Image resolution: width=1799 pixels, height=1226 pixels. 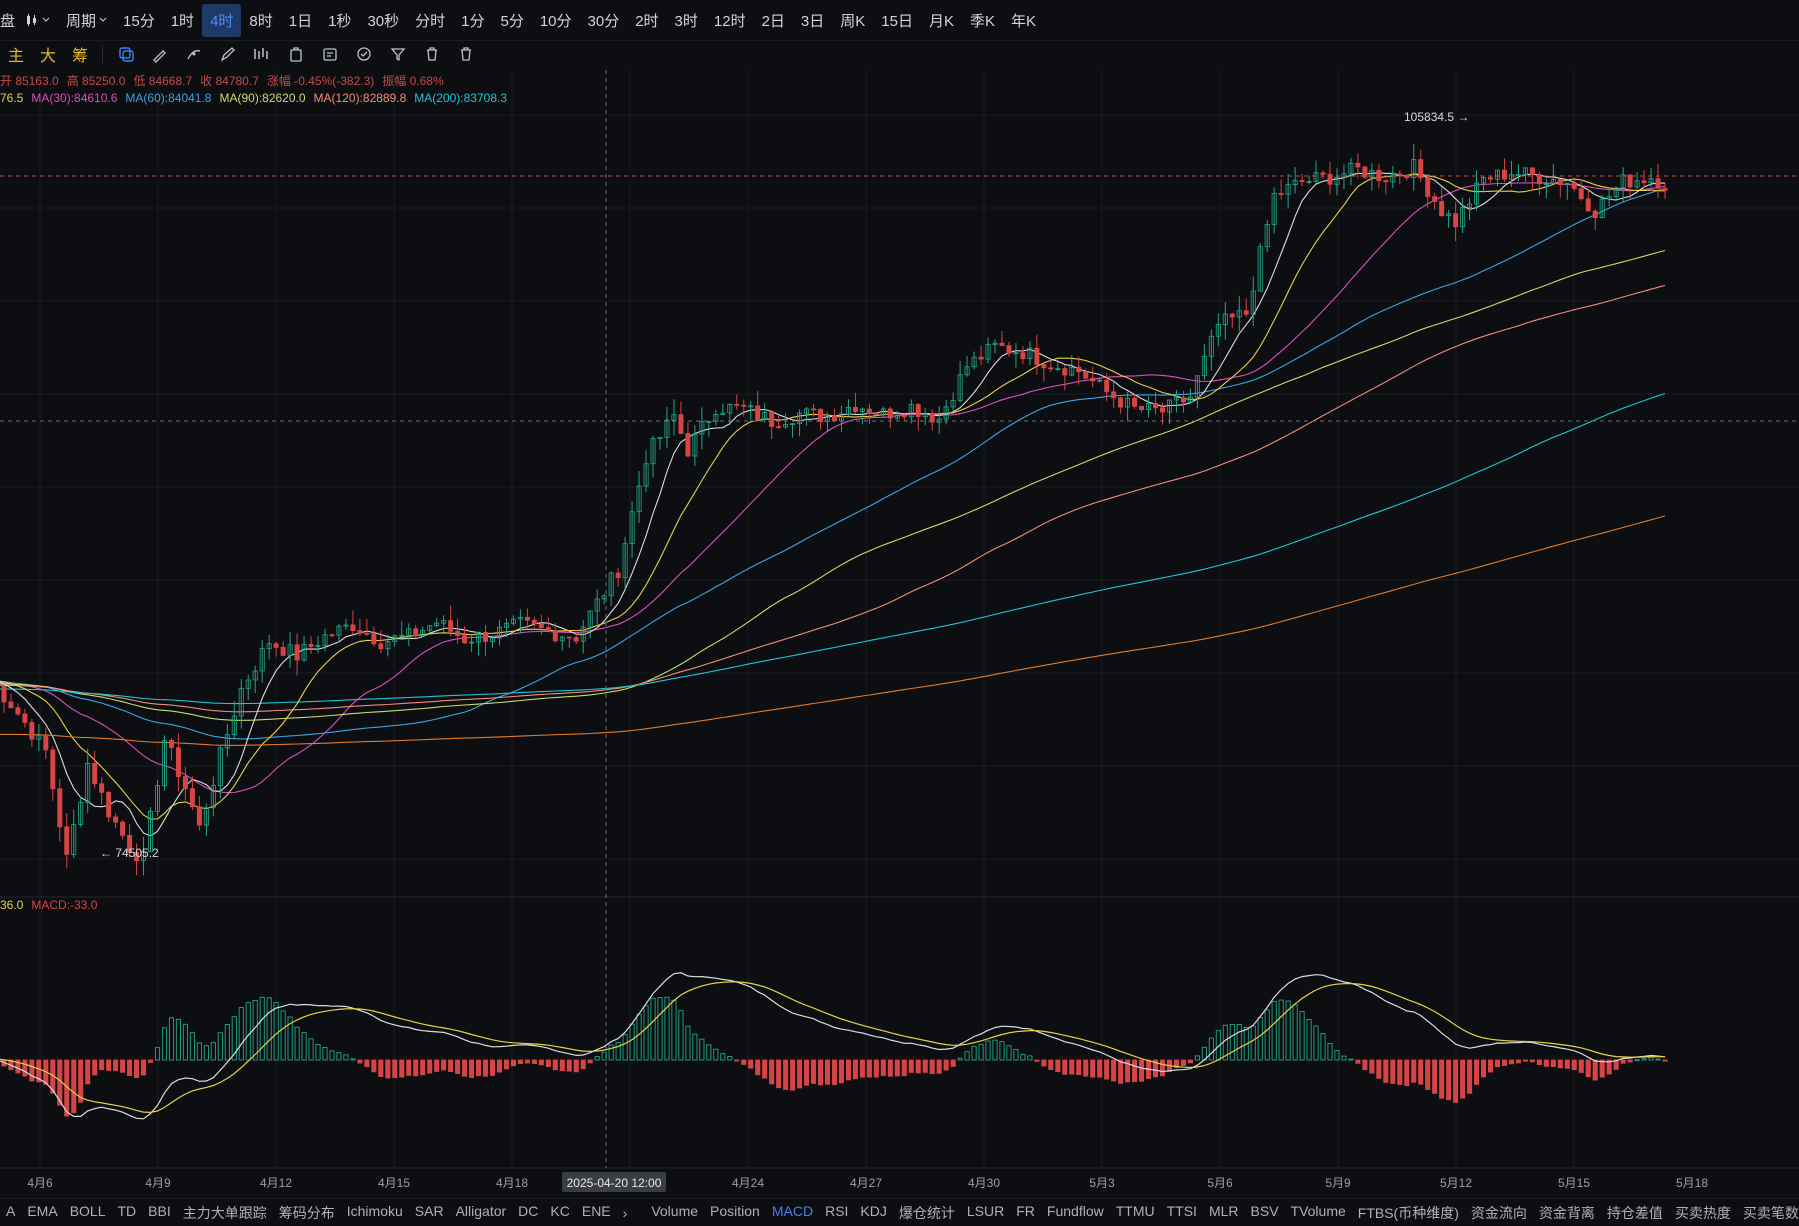 What do you see at coordinates (87, 1210) in the screenshot?
I see `main-indicator-item: BOLL` at bounding box center [87, 1210].